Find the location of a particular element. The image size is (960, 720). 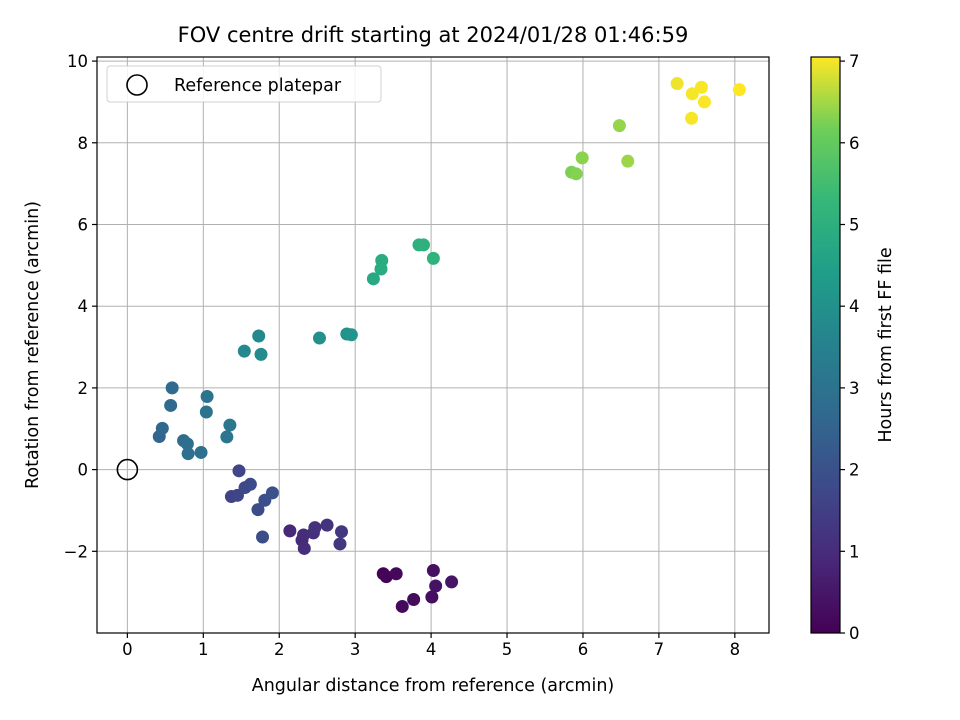

legend-entry-reference: Reference platepar is located at coordinates (258, 86).